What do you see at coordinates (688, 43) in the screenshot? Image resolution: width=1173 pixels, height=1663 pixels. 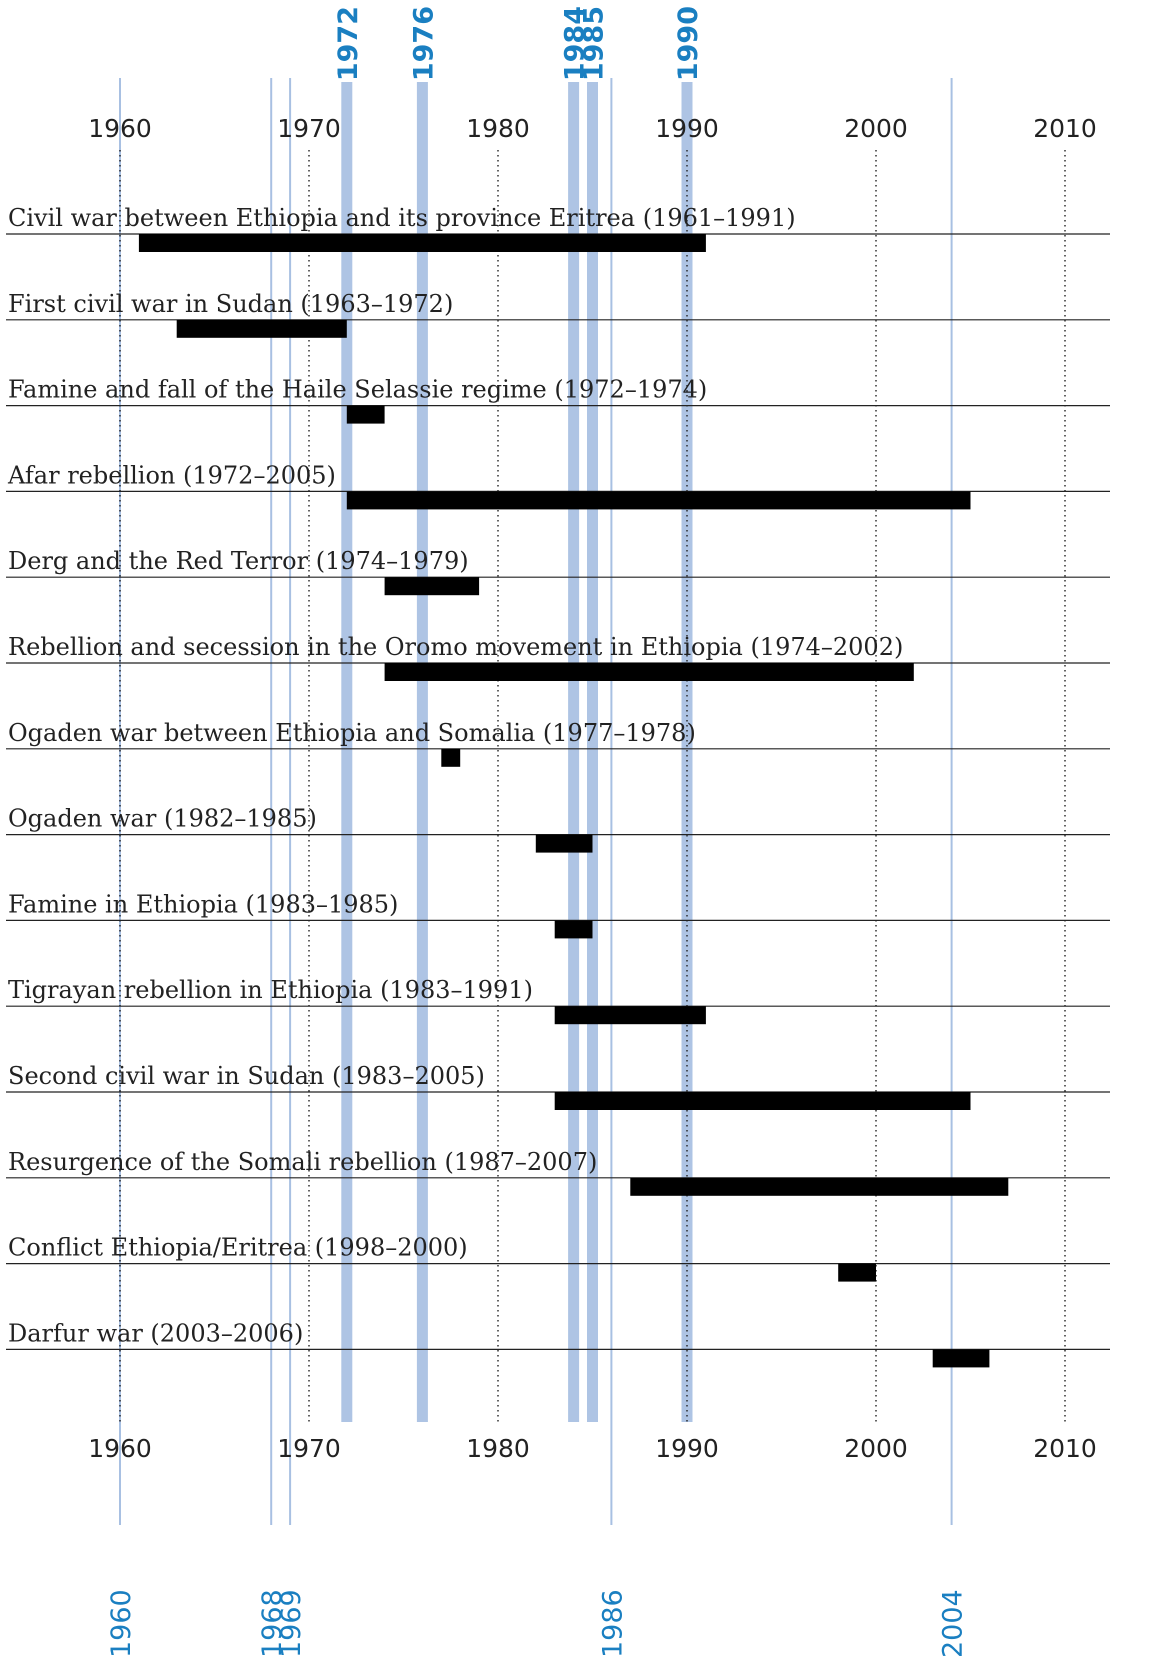 I see `highlight-top-label-1990: 1990` at bounding box center [688, 43].